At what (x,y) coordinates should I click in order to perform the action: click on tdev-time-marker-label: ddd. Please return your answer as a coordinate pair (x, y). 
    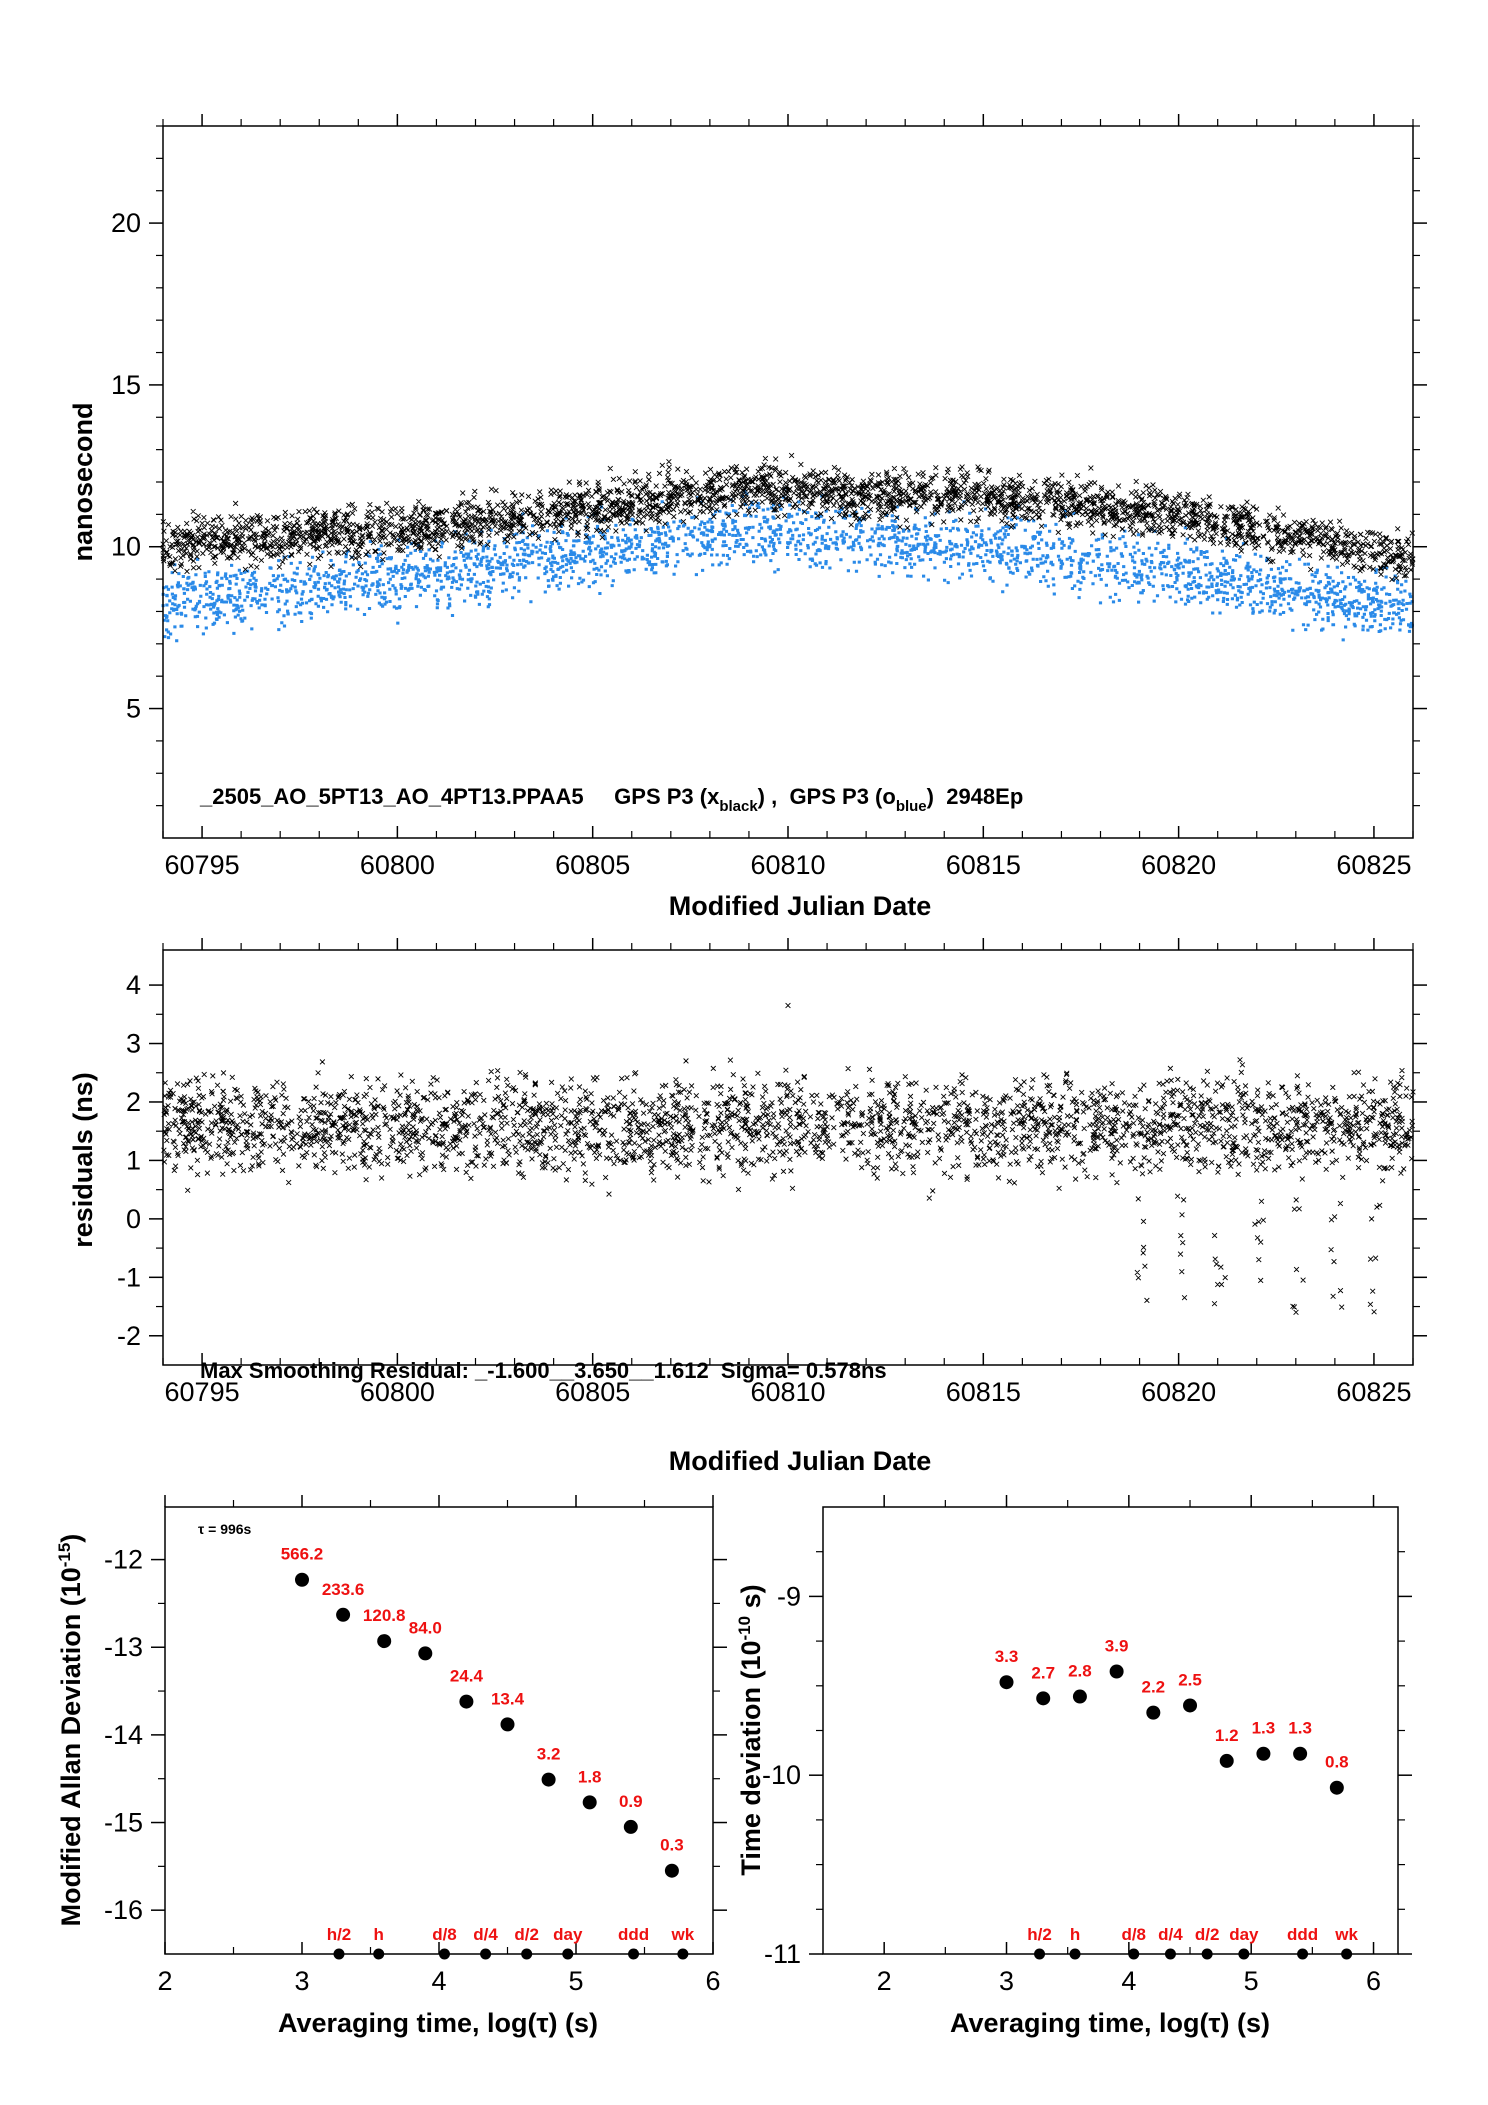
    Looking at the image, I should click on (1302, 1934).